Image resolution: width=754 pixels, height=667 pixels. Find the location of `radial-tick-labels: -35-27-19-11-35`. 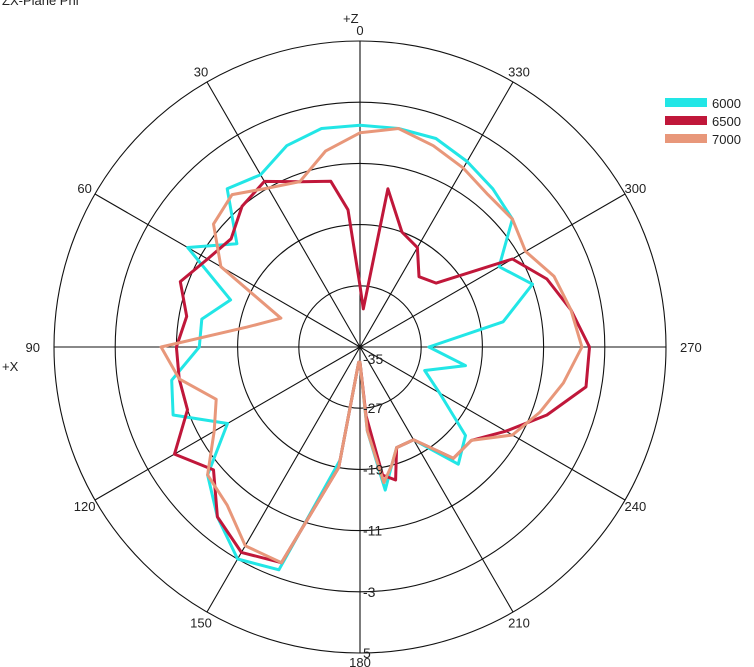

radial-tick-labels: -35-27-19-11-35 is located at coordinates (373, 506).